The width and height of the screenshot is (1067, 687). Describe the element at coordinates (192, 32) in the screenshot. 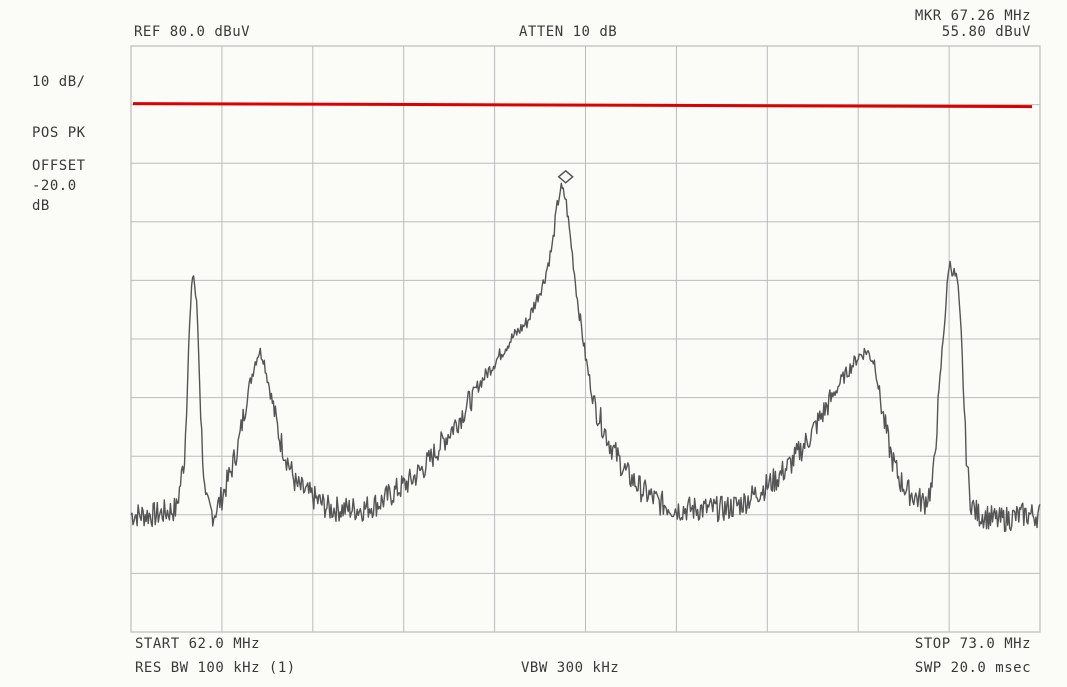

I see `reference-level: REF 80.0 dBuV` at that location.